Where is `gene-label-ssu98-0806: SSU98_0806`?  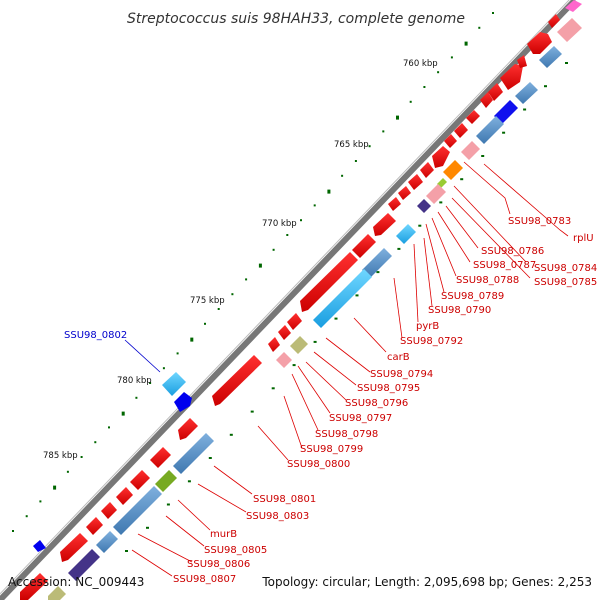 gene-label-ssu98-0806: SSU98_0806 is located at coordinates (218, 564).